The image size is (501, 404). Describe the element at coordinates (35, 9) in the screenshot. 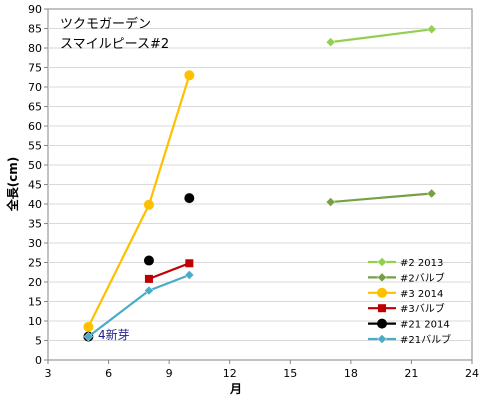

I see `y-tick-label: 90` at that location.